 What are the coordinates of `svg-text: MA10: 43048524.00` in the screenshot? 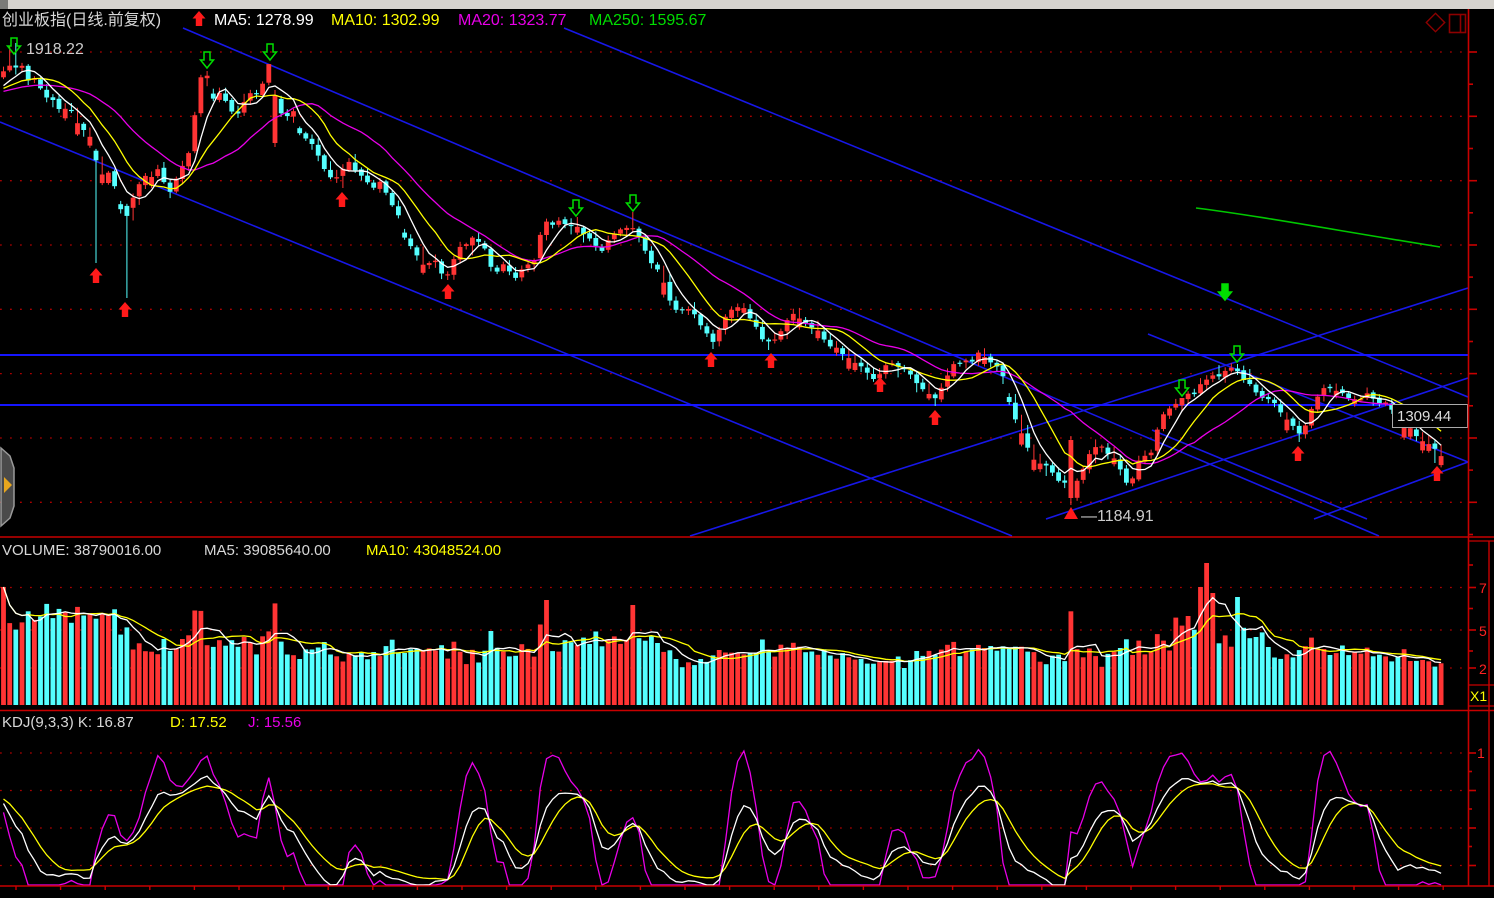 It's located at (433, 550).